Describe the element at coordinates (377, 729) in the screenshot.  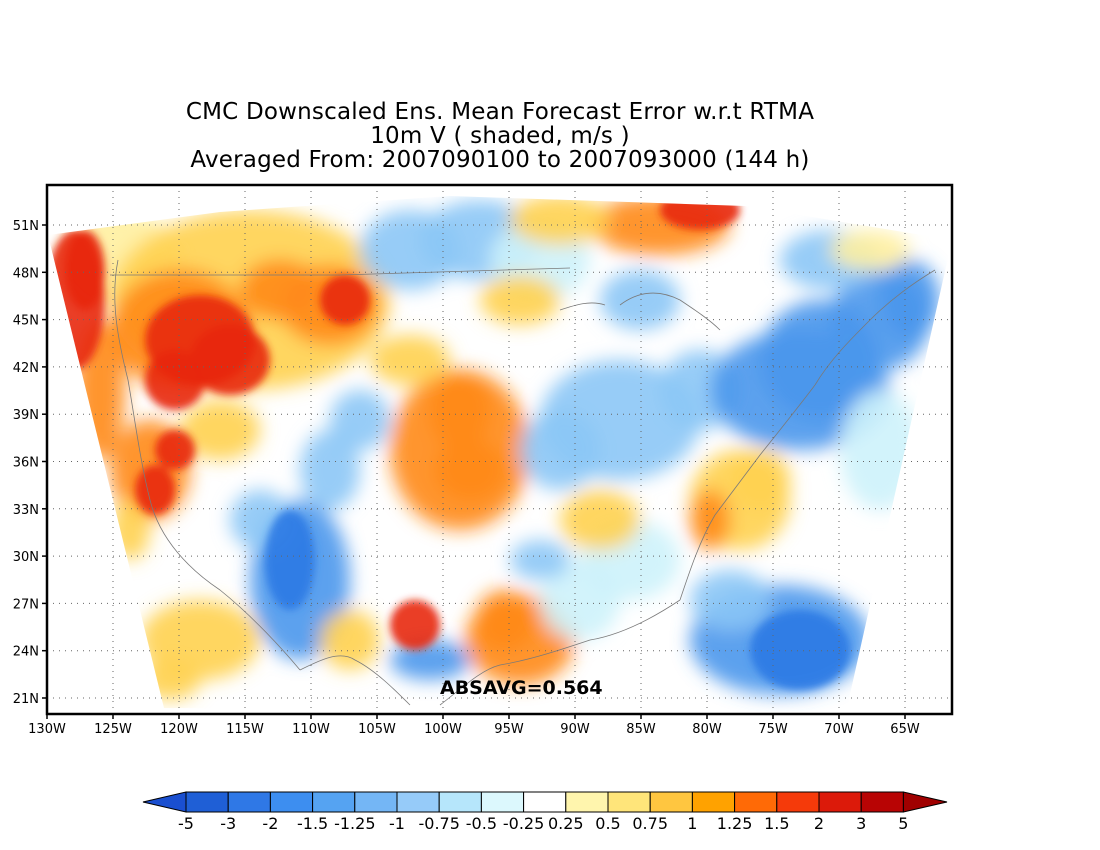
I see `lon-tick-label: 105W` at that location.